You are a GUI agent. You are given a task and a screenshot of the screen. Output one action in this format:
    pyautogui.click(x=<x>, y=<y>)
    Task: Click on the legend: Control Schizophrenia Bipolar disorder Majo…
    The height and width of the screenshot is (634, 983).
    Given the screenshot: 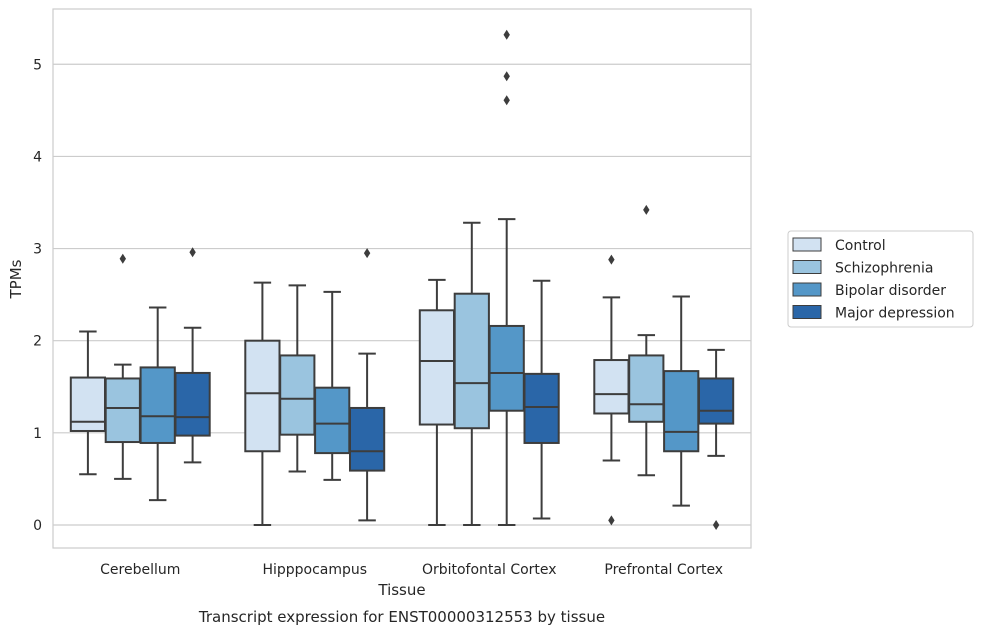 What is the action you would take?
    pyautogui.click(x=880, y=279)
    